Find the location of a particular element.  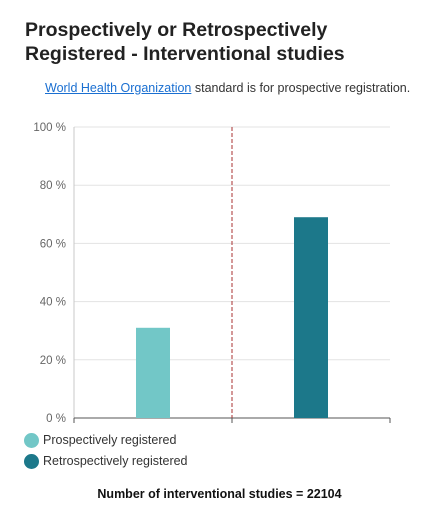

y-tick-label: 80 % is located at coordinates (53, 186).